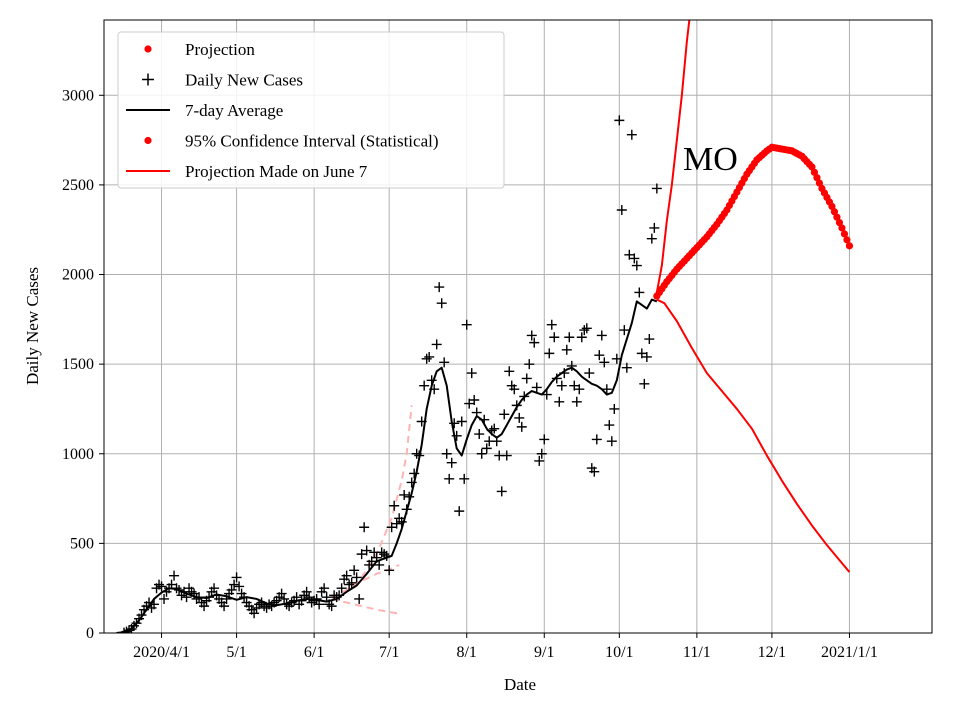 The height and width of the screenshot is (720, 960). What do you see at coordinates (312, 141) in the screenshot?
I see `legend-label: 95% Confidence Interval (Statistical)` at bounding box center [312, 141].